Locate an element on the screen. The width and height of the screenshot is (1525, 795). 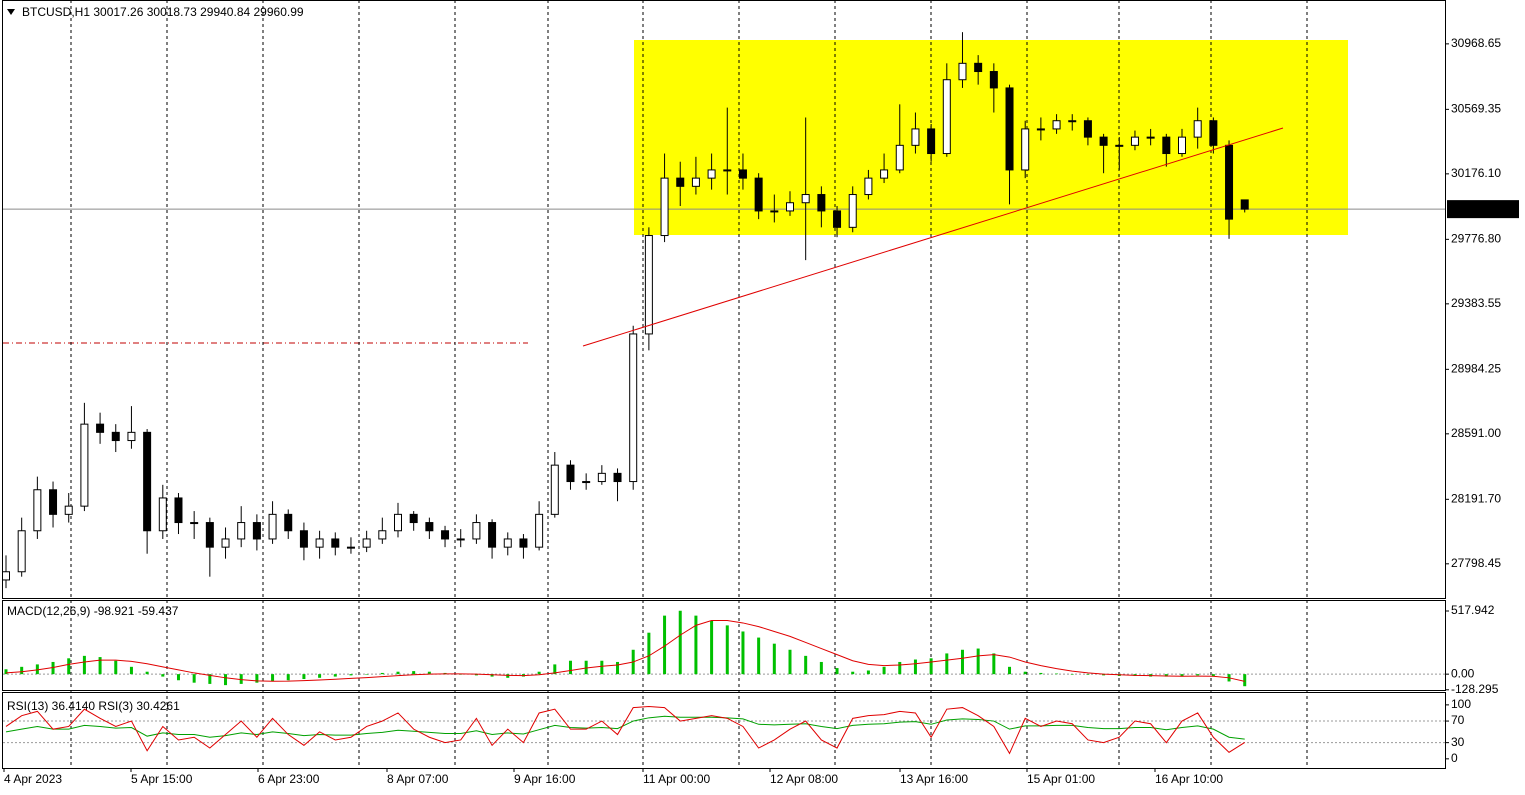
dropdown-arrow is located at coordinates (11, 12).